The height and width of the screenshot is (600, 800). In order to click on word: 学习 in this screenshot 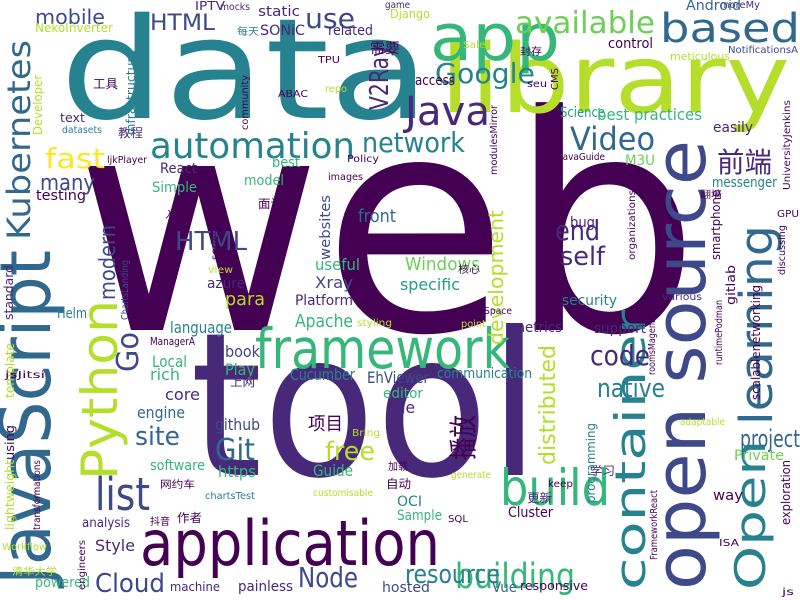, I will do `click(602, 470)`.